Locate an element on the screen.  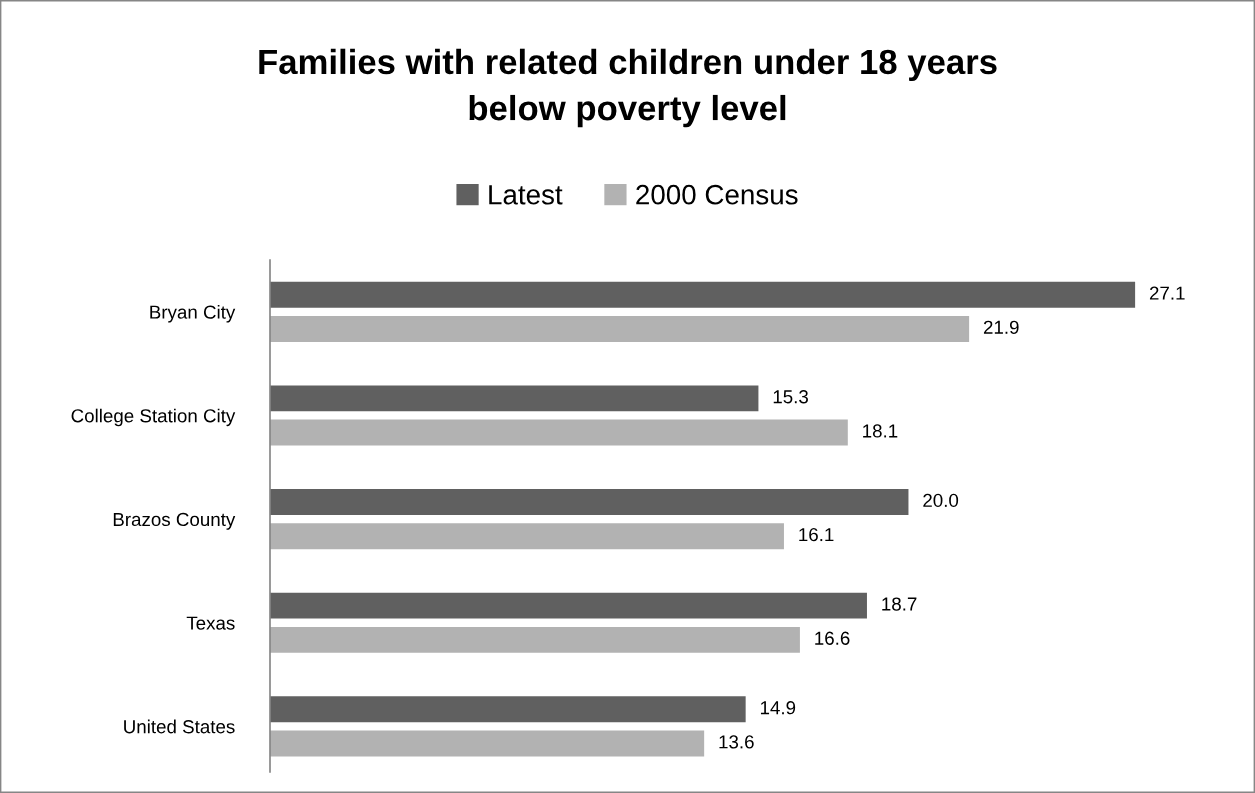
y-tick-label: Texas is located at coordinates (210, 623).